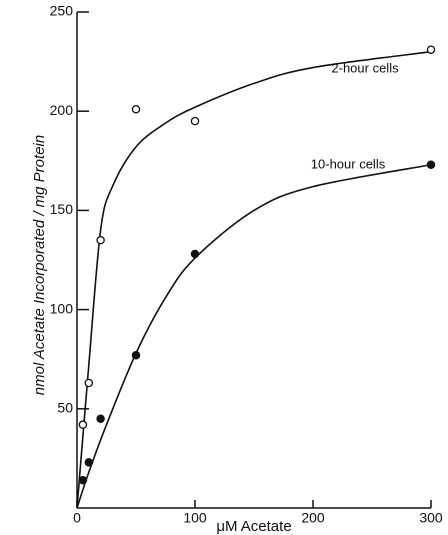 This screenshot has width=448, height=535. Describe the element at coordinates (62, 209) in the screenshot. I see `y-tick-label: 150` at that location.